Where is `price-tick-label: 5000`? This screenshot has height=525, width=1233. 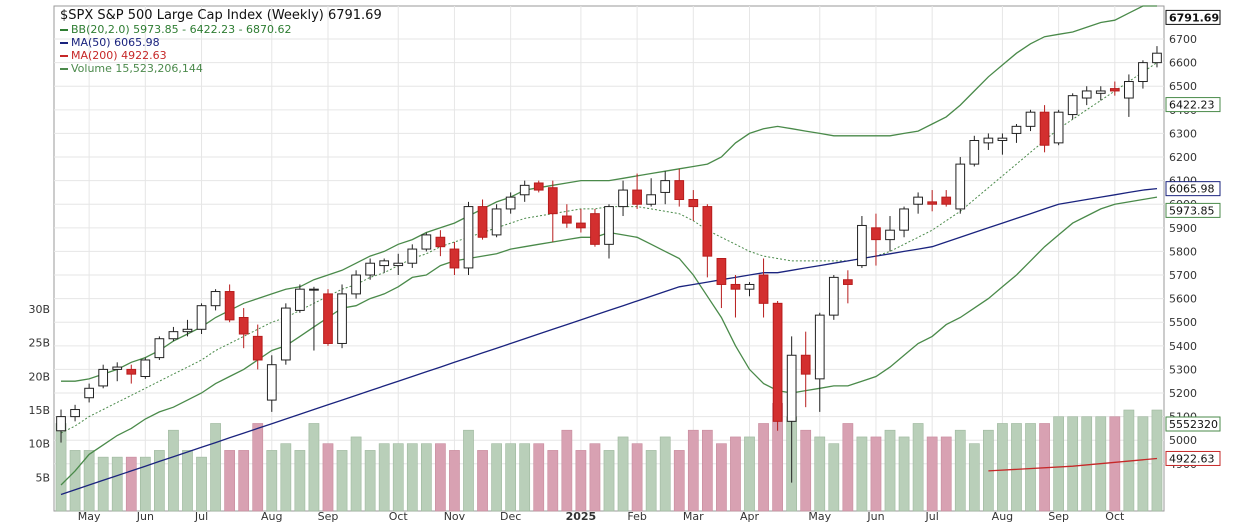
price-tick-label: 5000 is located at coordinates (1183, 440).